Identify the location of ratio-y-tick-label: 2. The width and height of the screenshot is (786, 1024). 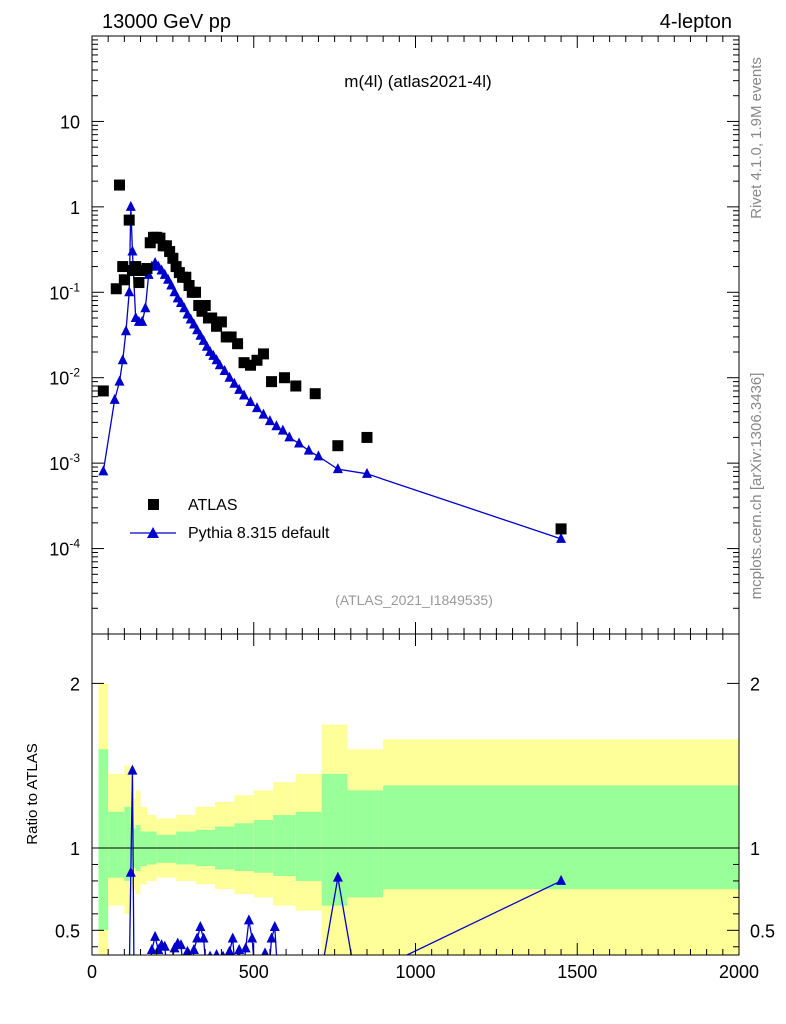
(75, 684).